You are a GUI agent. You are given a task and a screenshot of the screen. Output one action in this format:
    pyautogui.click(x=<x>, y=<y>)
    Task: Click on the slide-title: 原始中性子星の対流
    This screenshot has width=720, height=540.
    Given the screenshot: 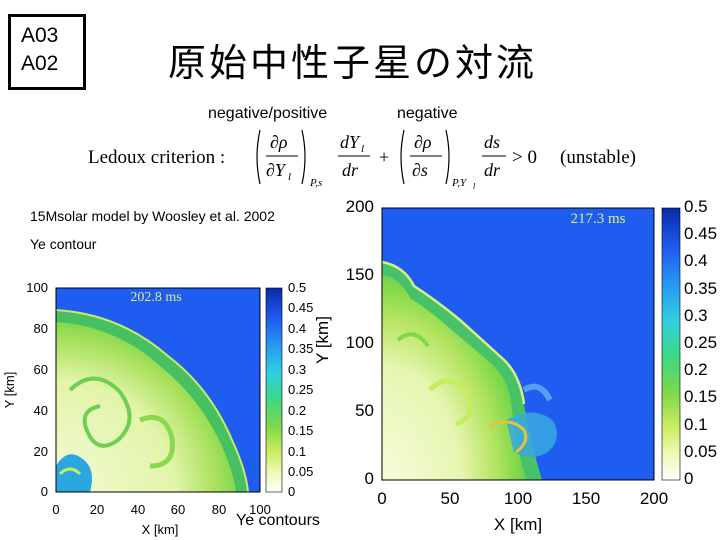 What is the action you would take?
    pyautogui.click(x=353, y=64)
    